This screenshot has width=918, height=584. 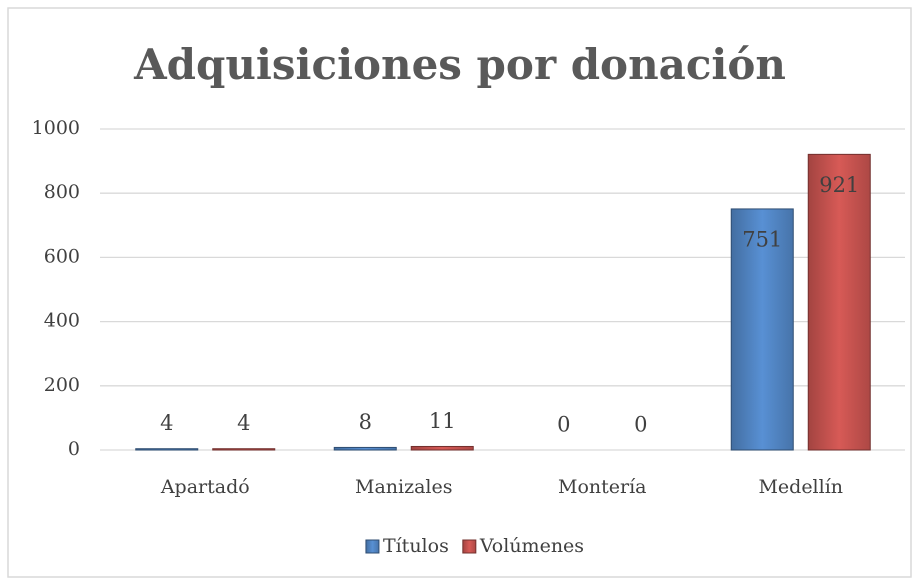 What do you see at coordinates (800, 487) in the screenshot?
I see `x-tick-label: Medellín` at bounding box center [800, 487].